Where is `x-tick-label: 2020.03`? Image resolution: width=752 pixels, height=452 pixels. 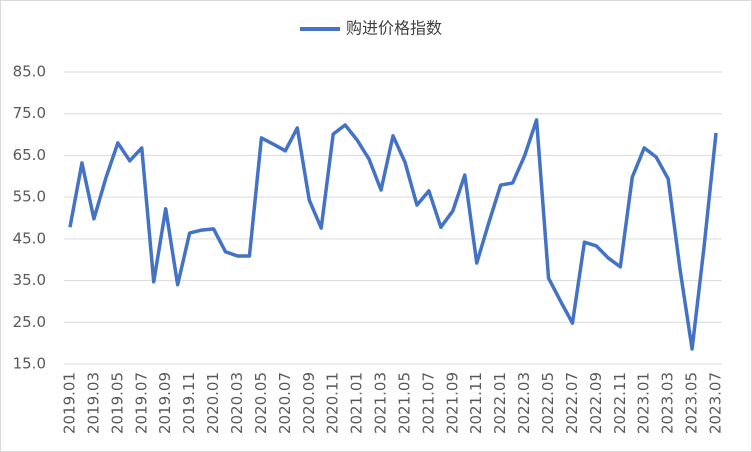 x-tick-label: 2020.03 is located at coordinates (237, 403).